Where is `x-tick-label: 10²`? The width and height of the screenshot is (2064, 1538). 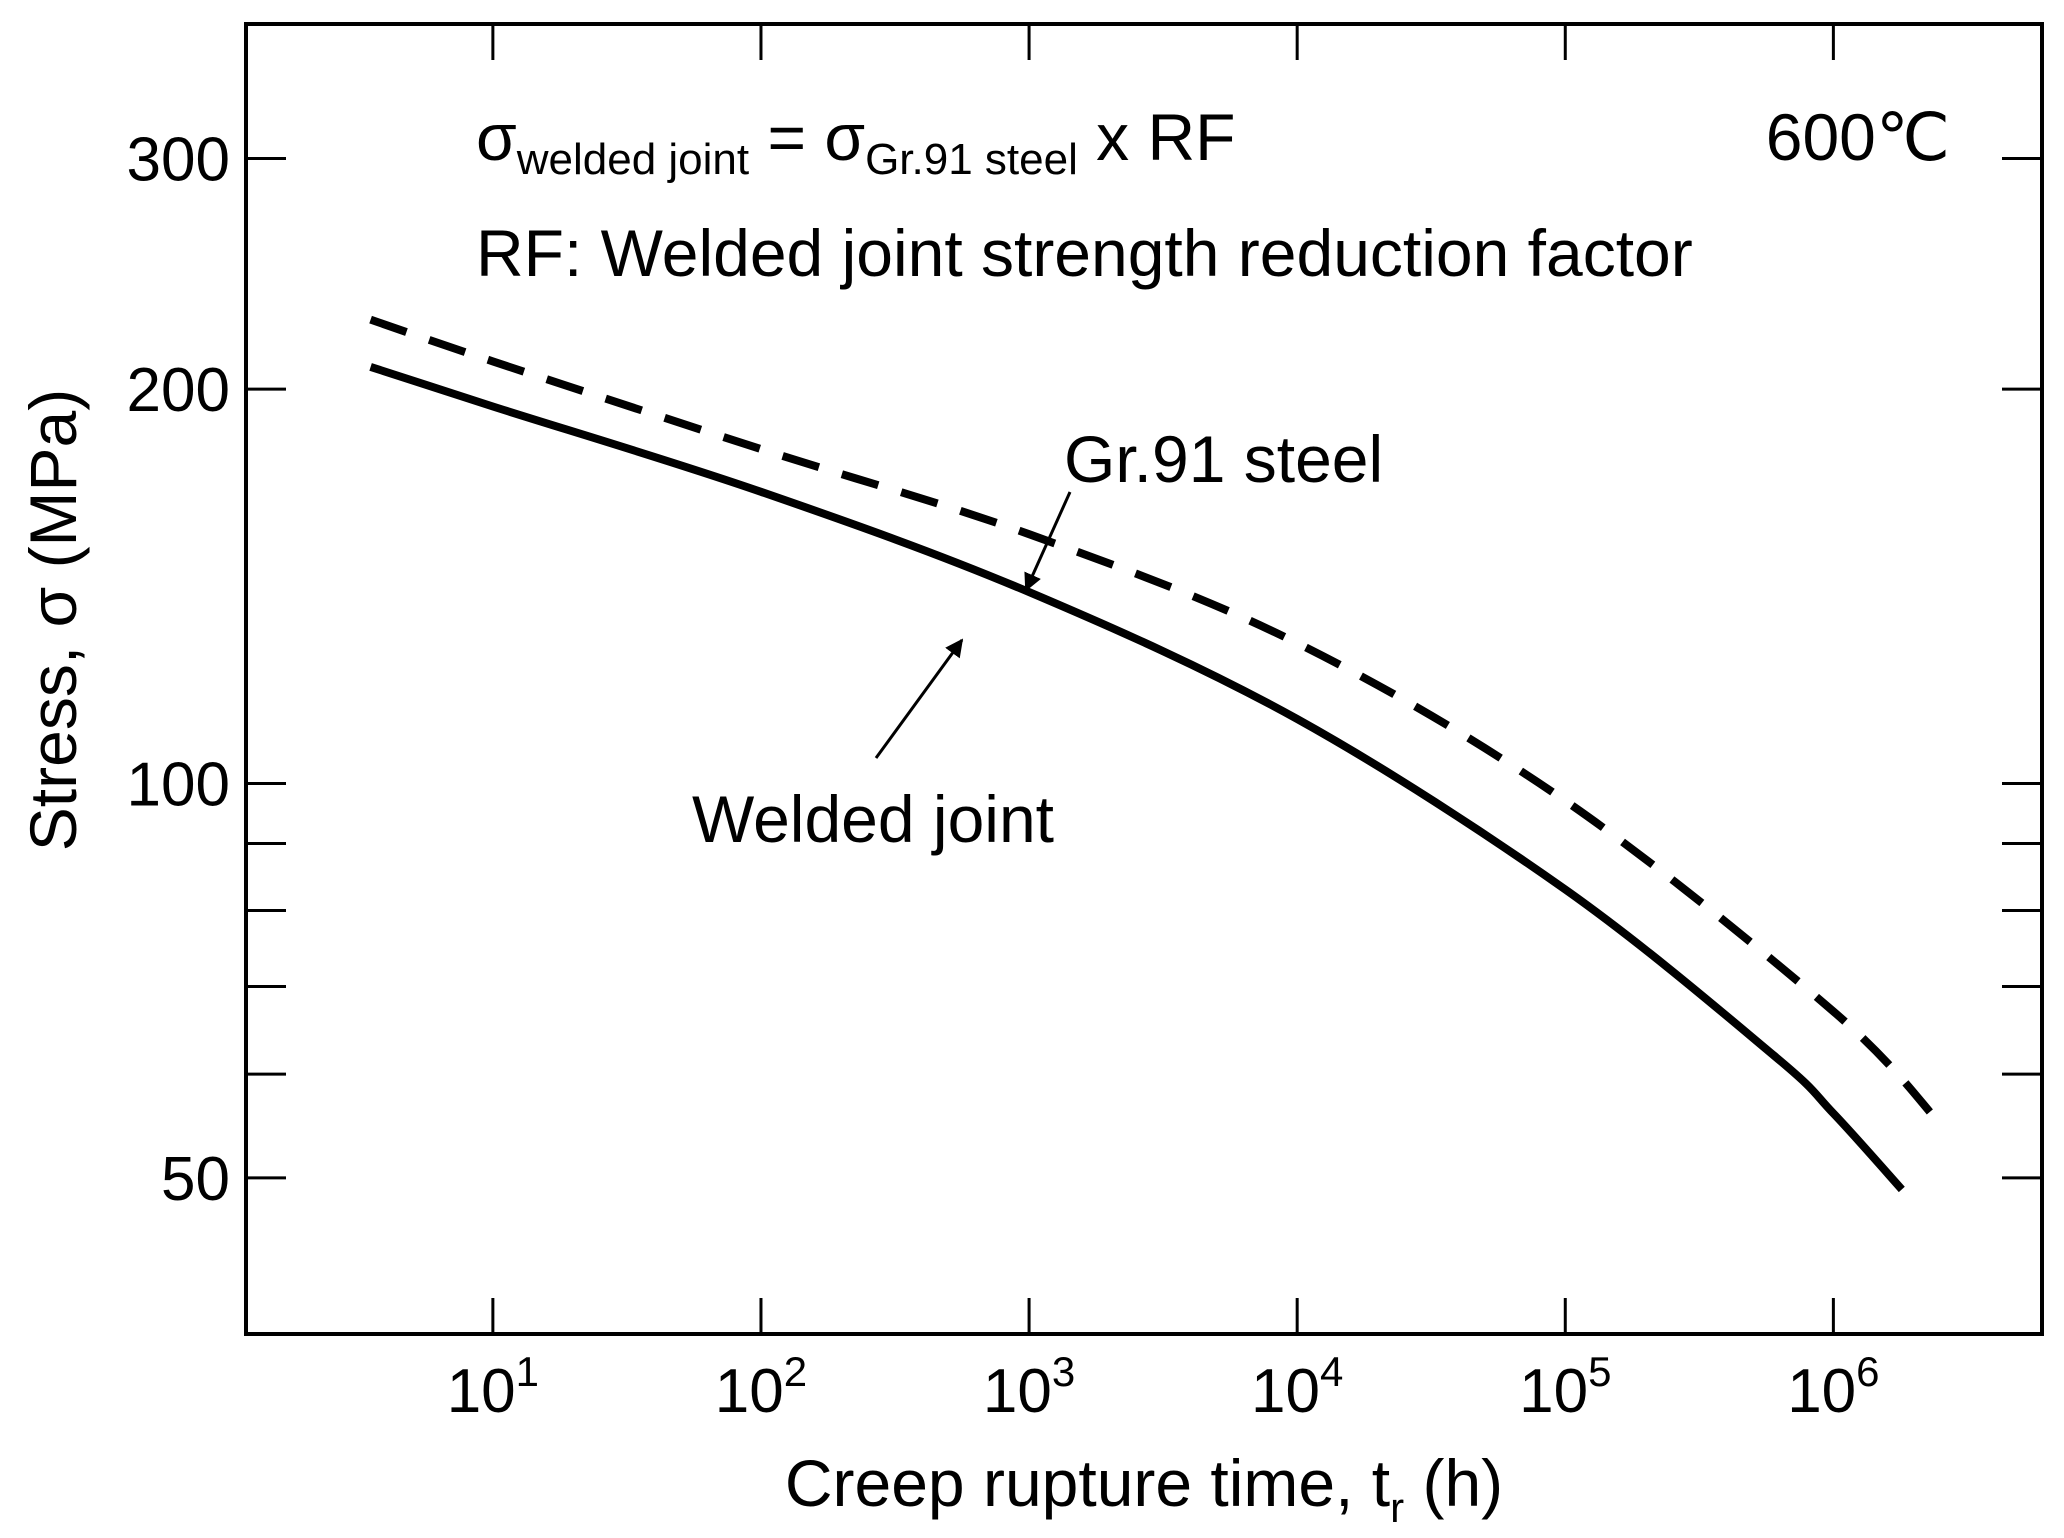 x-tick-label: 10² is located at coordinates (761, 1387).